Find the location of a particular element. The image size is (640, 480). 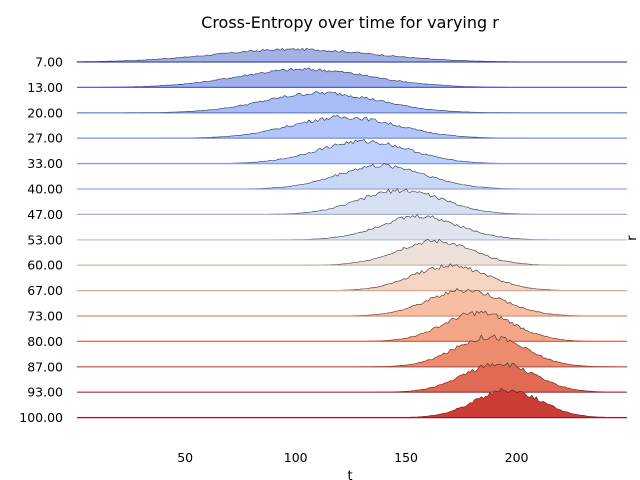

x-tick-label: 50 is located at coordinates (185, 457).